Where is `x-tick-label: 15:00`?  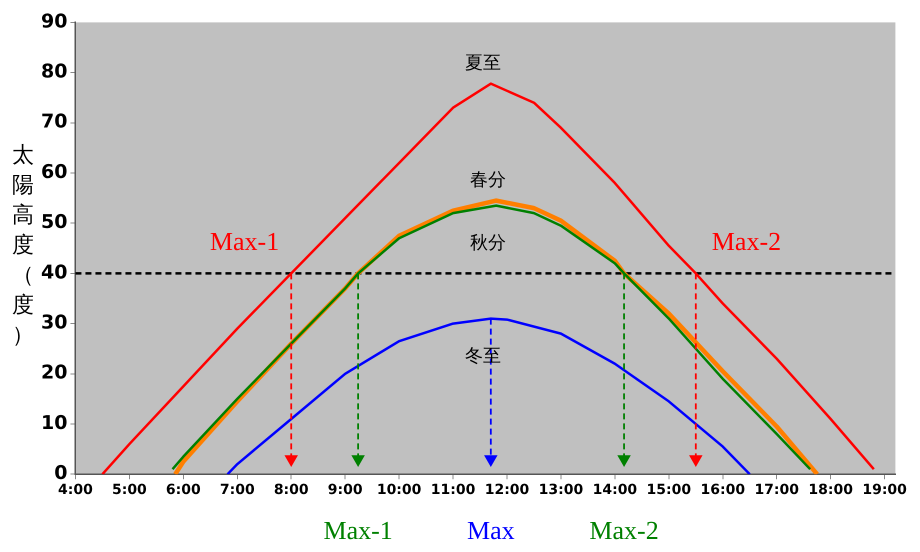 x-tick-label: 15:00 is located at coordinates (669, 490).